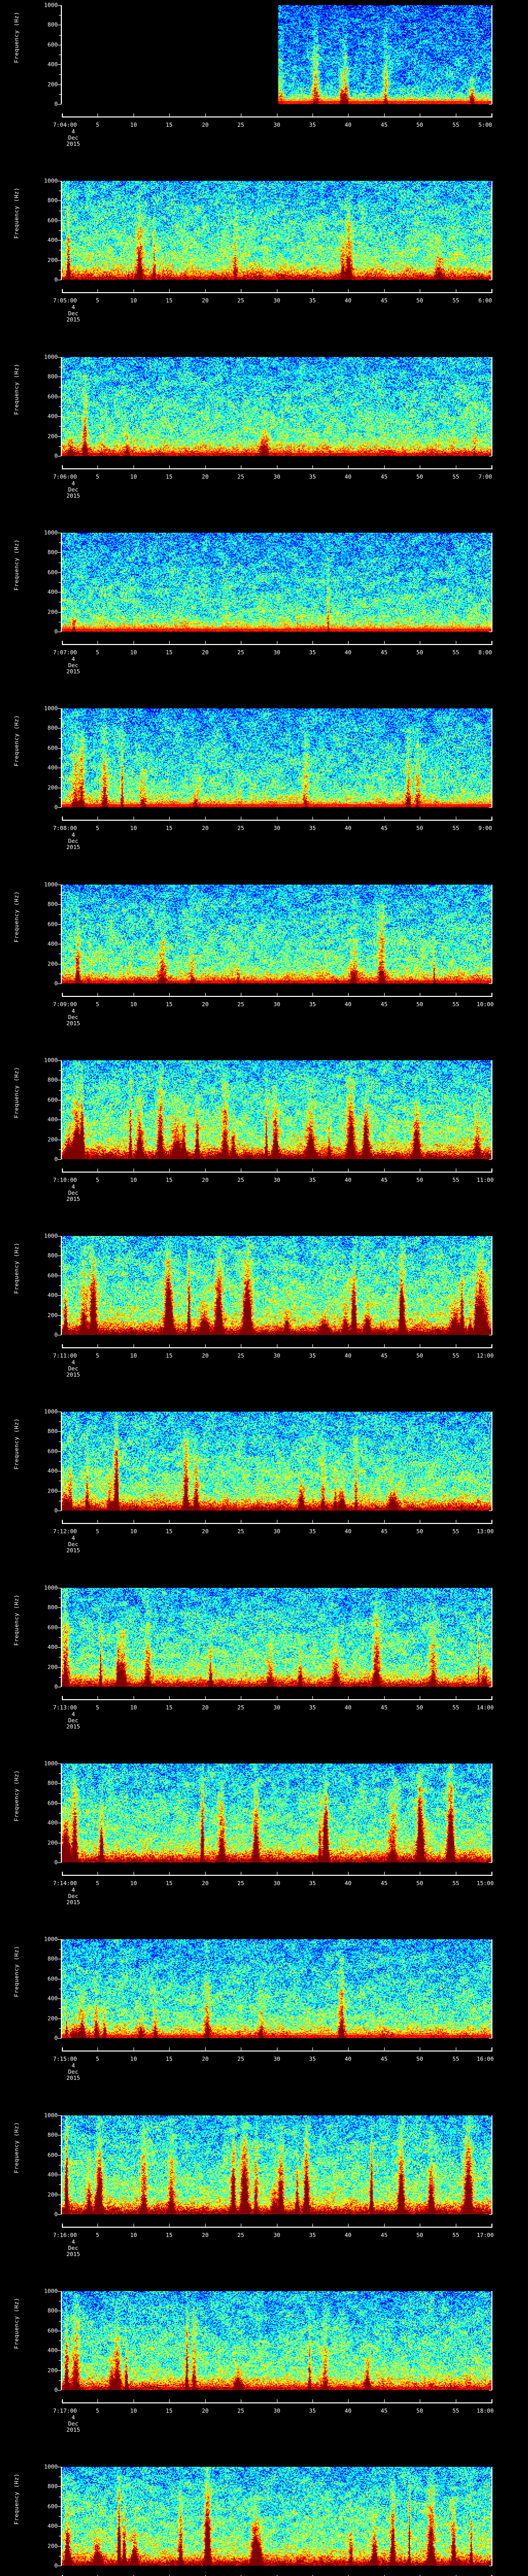 The width and height of the screenshot is (528, 2576). I want to click on y-axis-label: Frequency (Hz), so click(16, 741).